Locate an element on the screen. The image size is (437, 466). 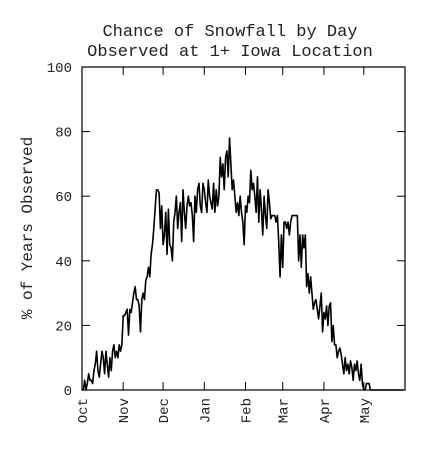
x-tick-label: May is located at coordinates (366, 410).